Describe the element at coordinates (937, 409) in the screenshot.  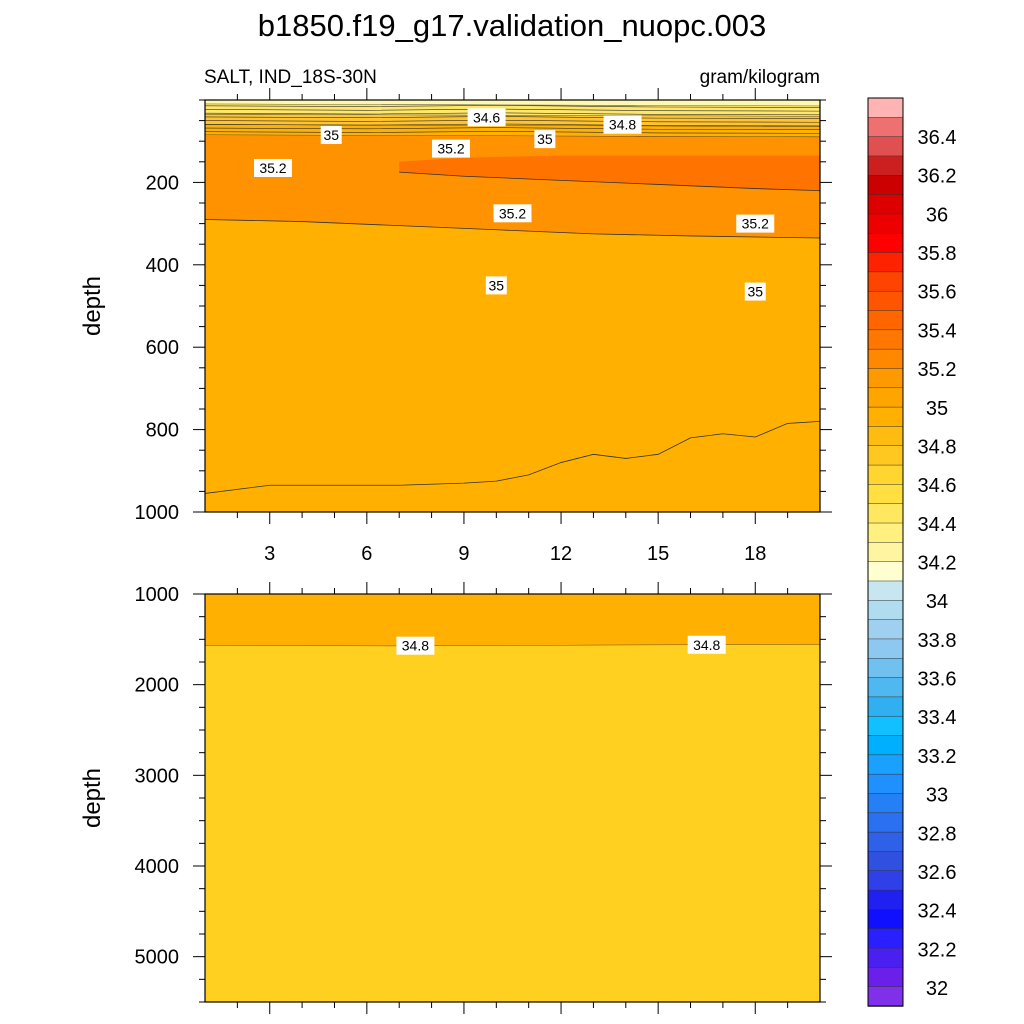
I see `colorbar-label: 35` at that location.